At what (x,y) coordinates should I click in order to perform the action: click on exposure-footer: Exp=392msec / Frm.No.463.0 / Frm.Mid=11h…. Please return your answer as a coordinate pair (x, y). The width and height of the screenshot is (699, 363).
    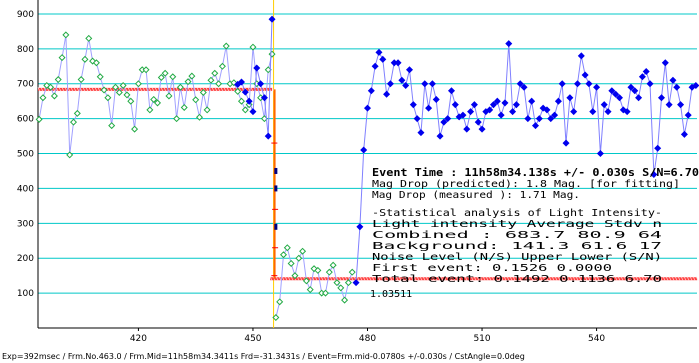
    Looking at the image, I should click on (263, 356).